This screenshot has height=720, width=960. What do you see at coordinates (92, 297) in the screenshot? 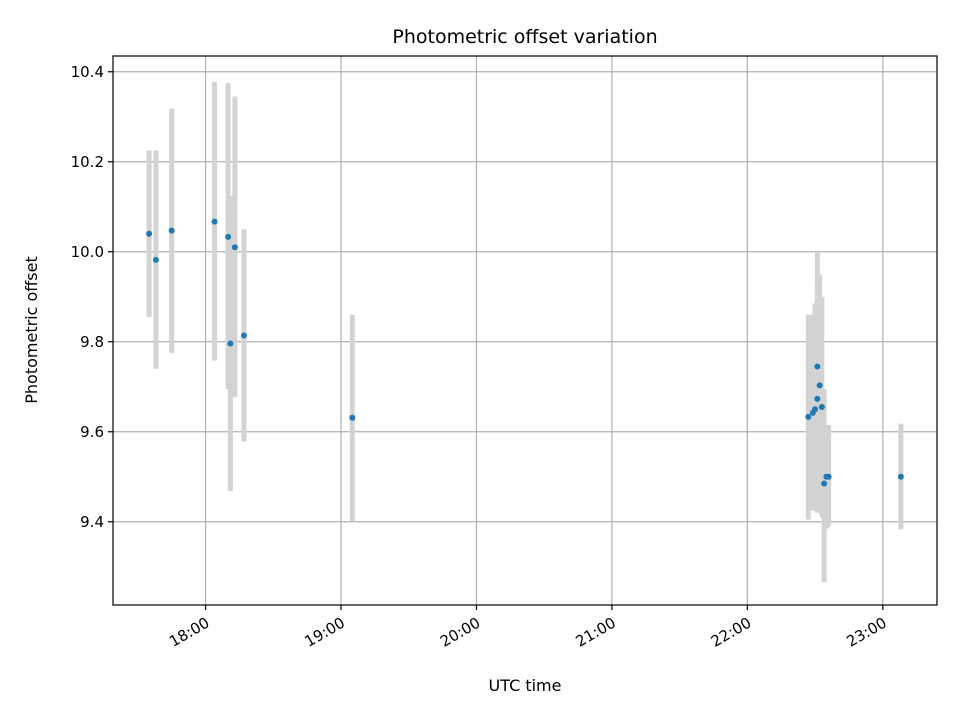
I see `y-axis-ticks: 9.4 9.6 9.8 10.0 10.2 10.4` at bounding box center [92, 297].